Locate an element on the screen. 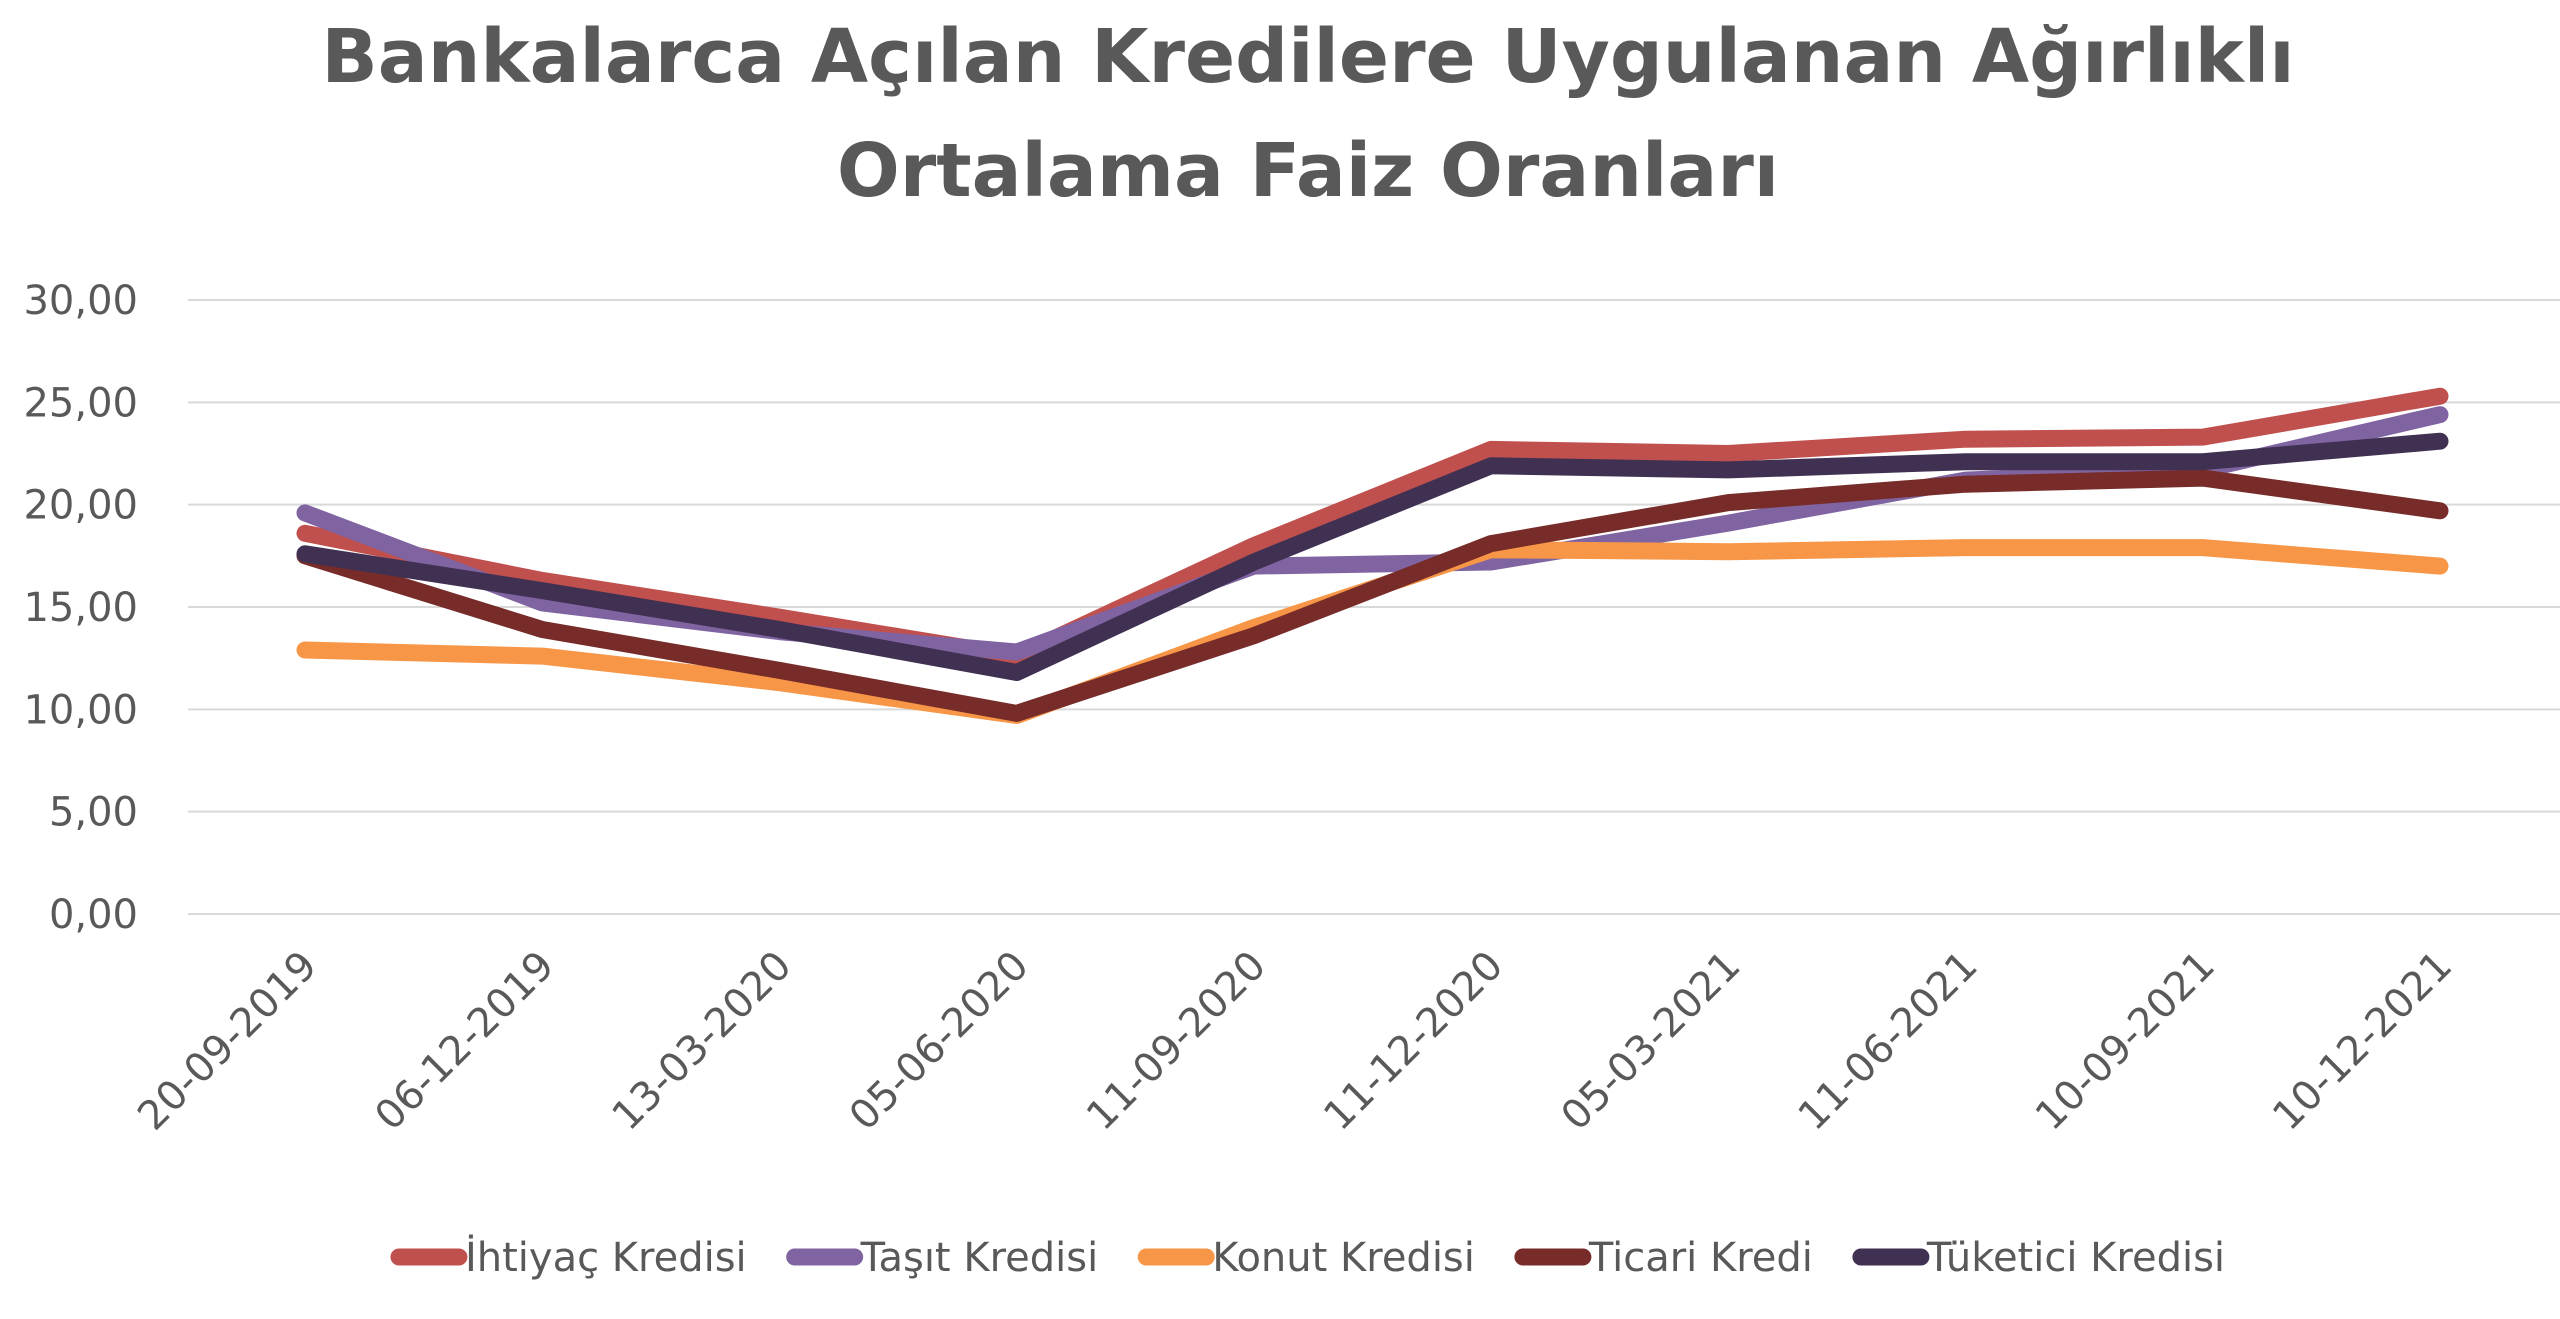  legend-label: Konut Kredisi is located at coordinates (1343, 1258).